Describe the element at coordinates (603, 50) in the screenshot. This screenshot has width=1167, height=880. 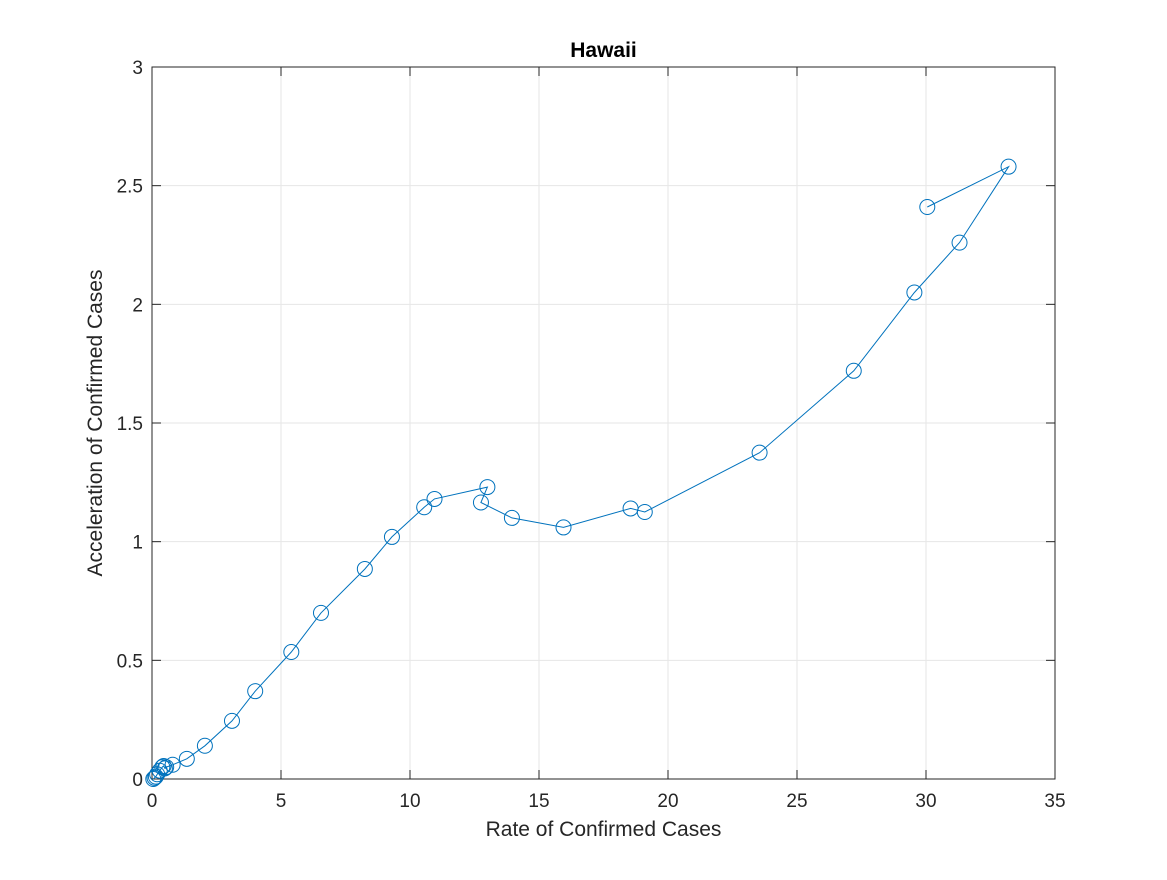
I see `chart-title: Hawaii` at that location.